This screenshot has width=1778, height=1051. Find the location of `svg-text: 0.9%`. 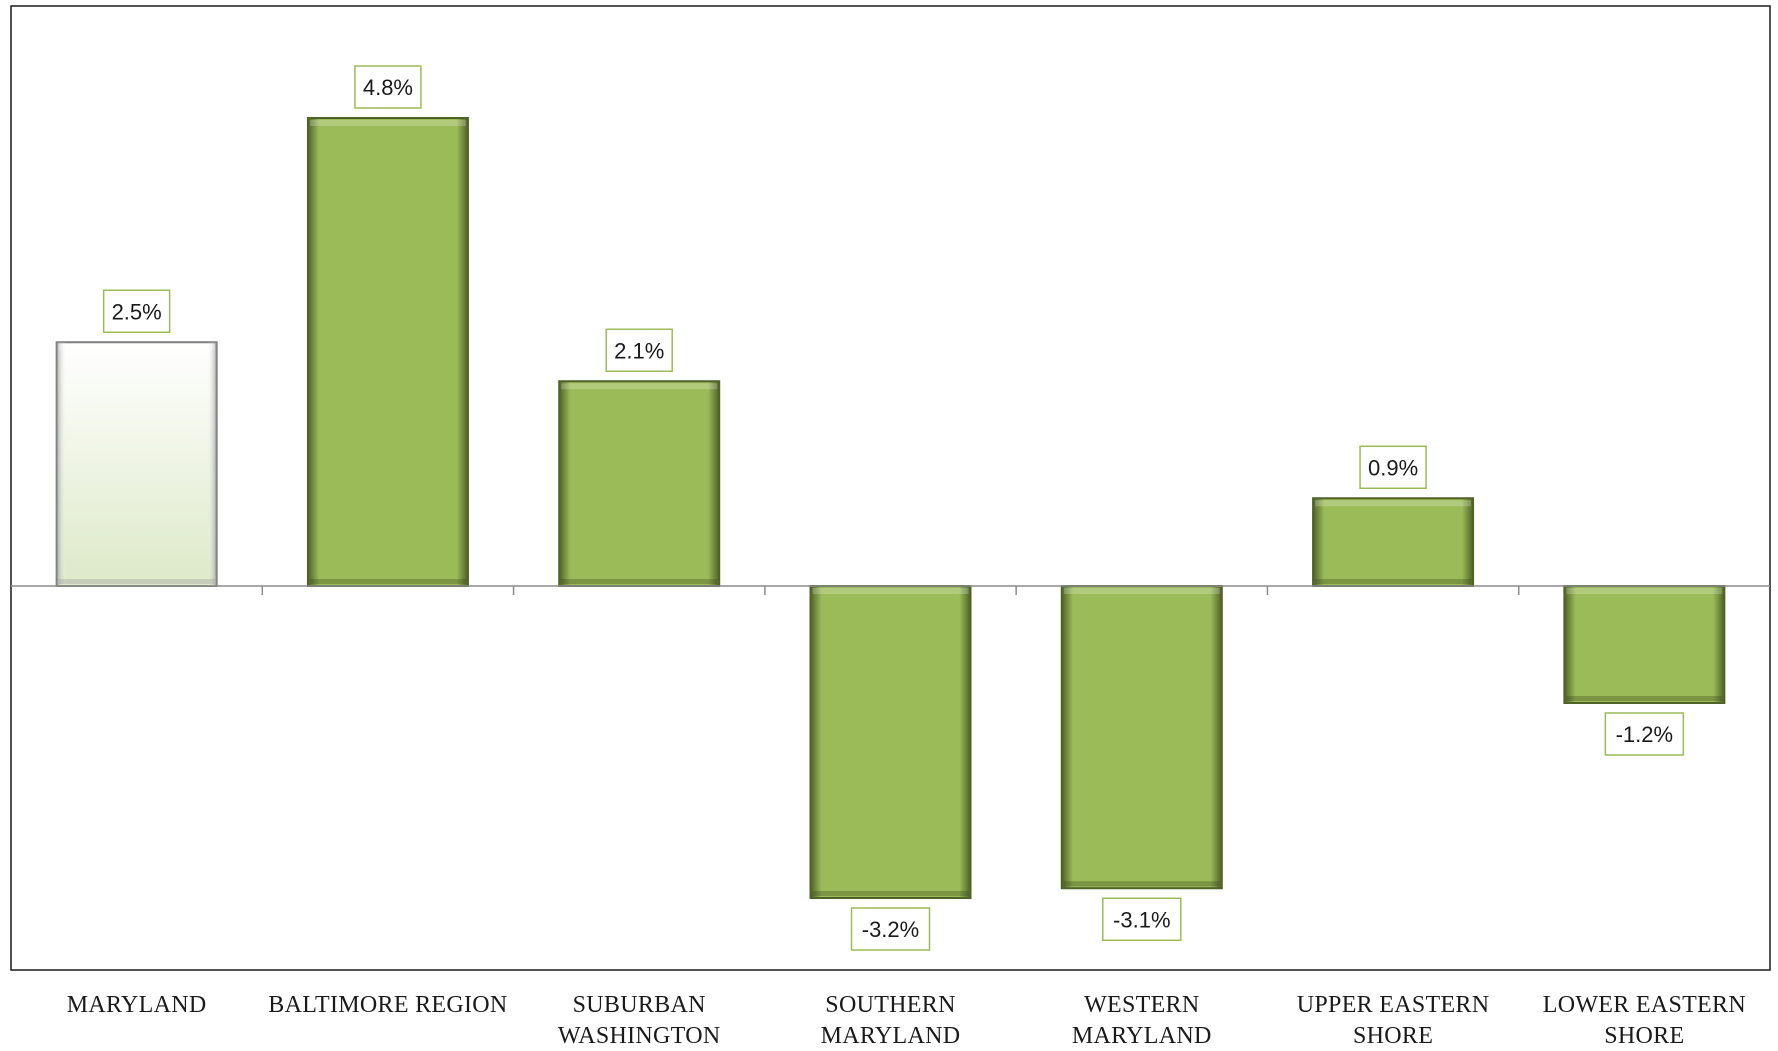

svg-text: 0.9% is located at coordinates (1393, 467).